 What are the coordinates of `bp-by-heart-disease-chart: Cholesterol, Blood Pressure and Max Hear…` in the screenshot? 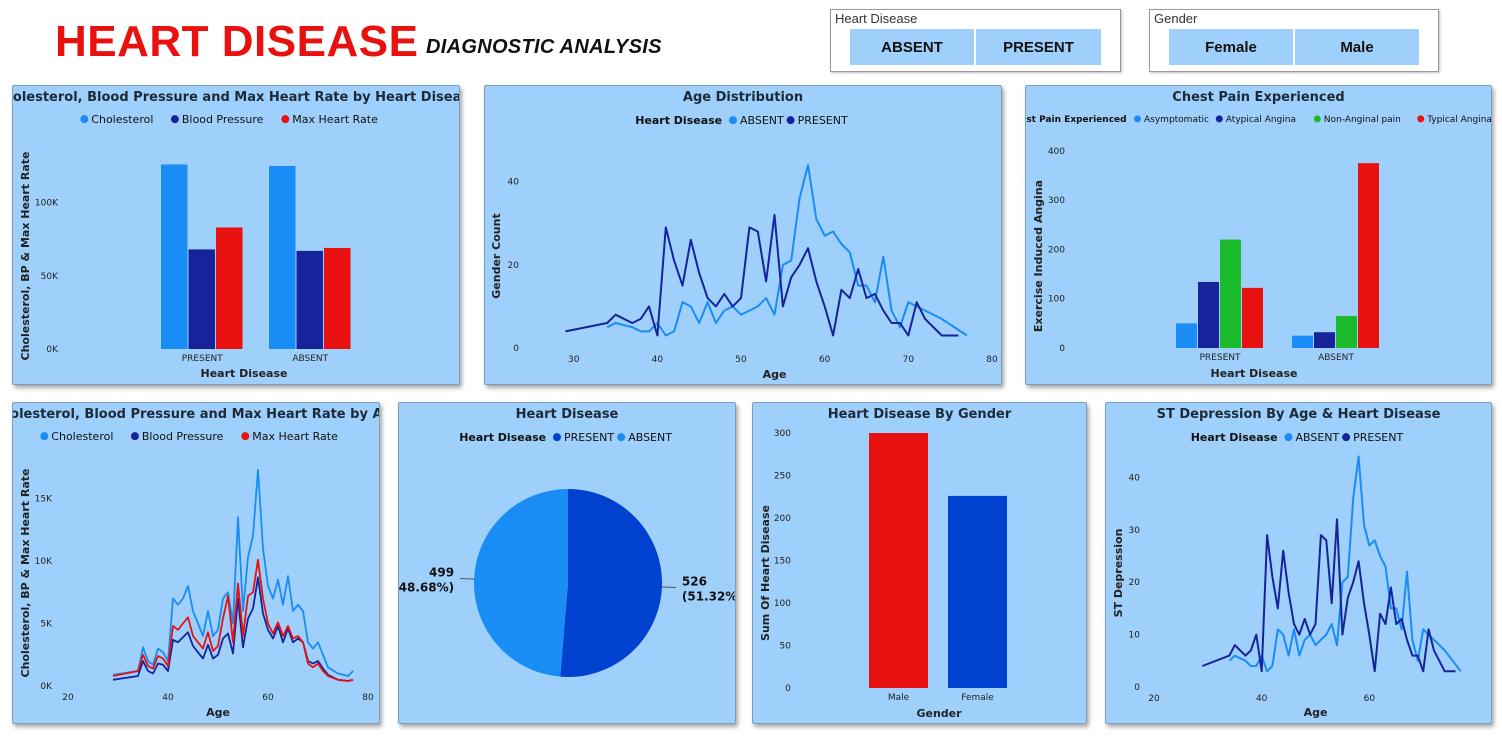 It's located at (236, 235).